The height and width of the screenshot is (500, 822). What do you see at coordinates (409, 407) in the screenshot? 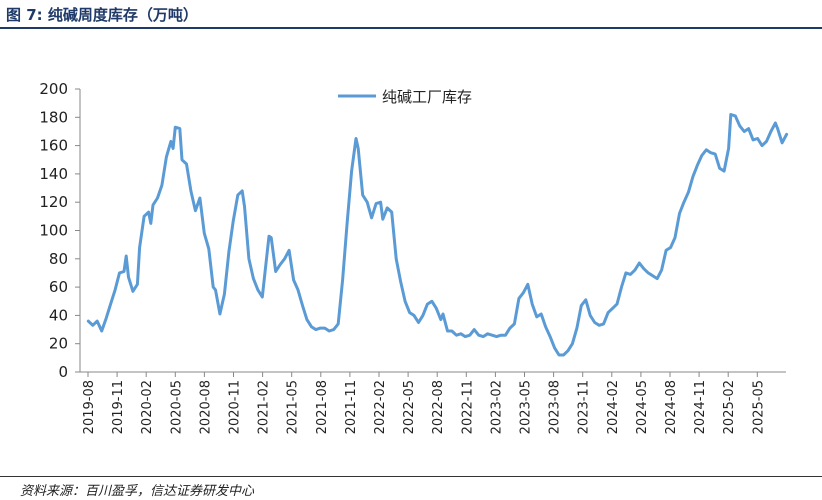
I see `x-tick-label: 2022-05` at bounding box center [409, 407].